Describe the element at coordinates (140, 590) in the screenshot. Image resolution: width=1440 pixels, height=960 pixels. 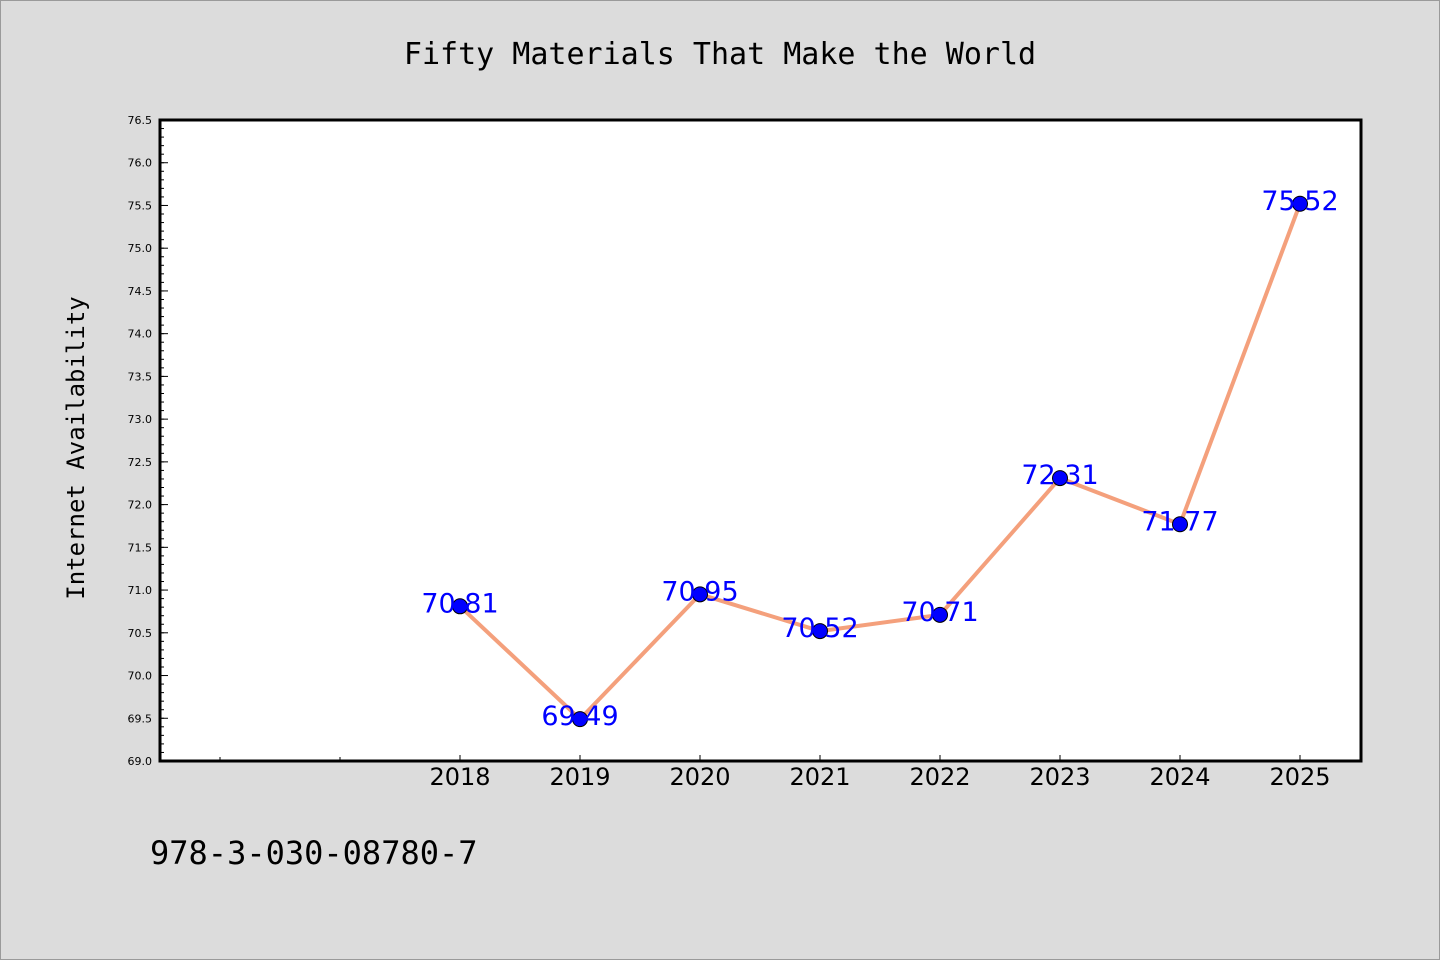
I see `y-tick-label: 71.0` at that location.